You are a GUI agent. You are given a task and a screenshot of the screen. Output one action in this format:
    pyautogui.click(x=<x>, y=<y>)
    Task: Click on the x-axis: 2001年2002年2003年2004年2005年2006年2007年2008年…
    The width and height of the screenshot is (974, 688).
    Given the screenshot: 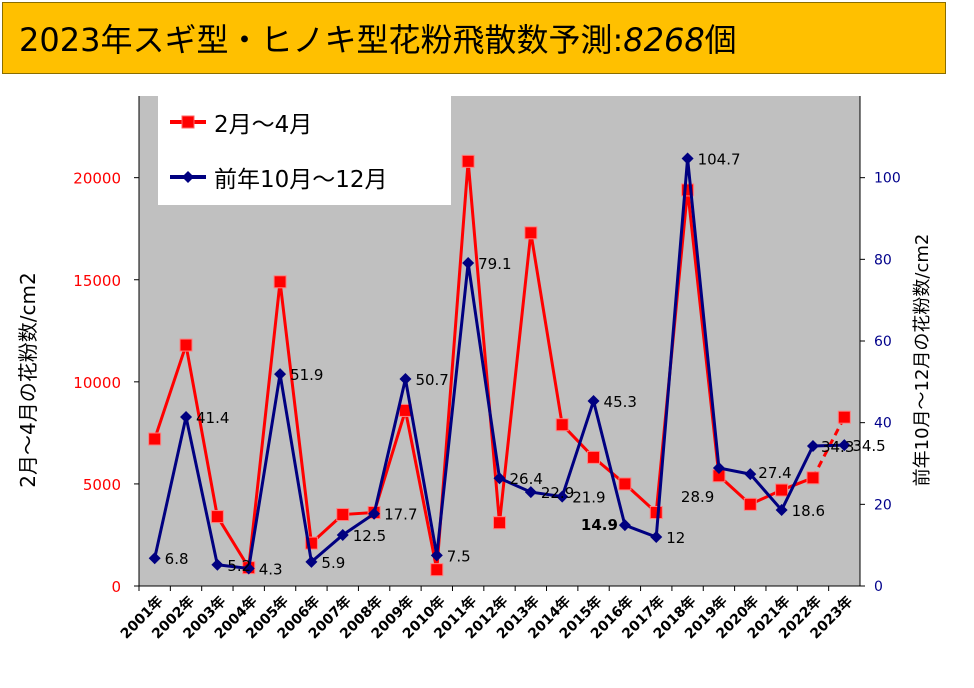 What is the action you would take?
    pyautogui.click(x=488, y=613)
    